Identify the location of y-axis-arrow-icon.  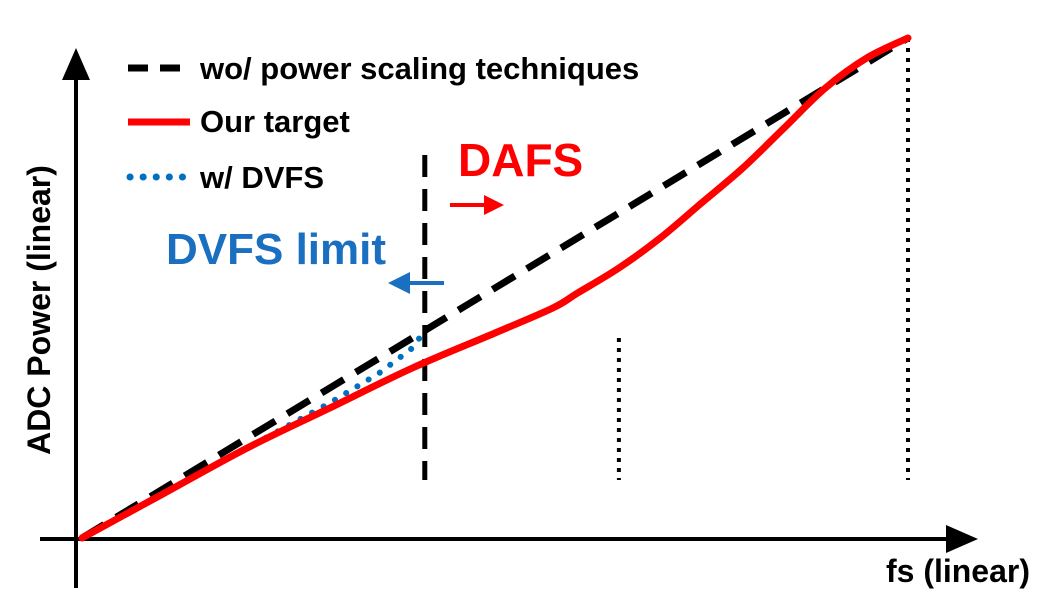
(76, 64).